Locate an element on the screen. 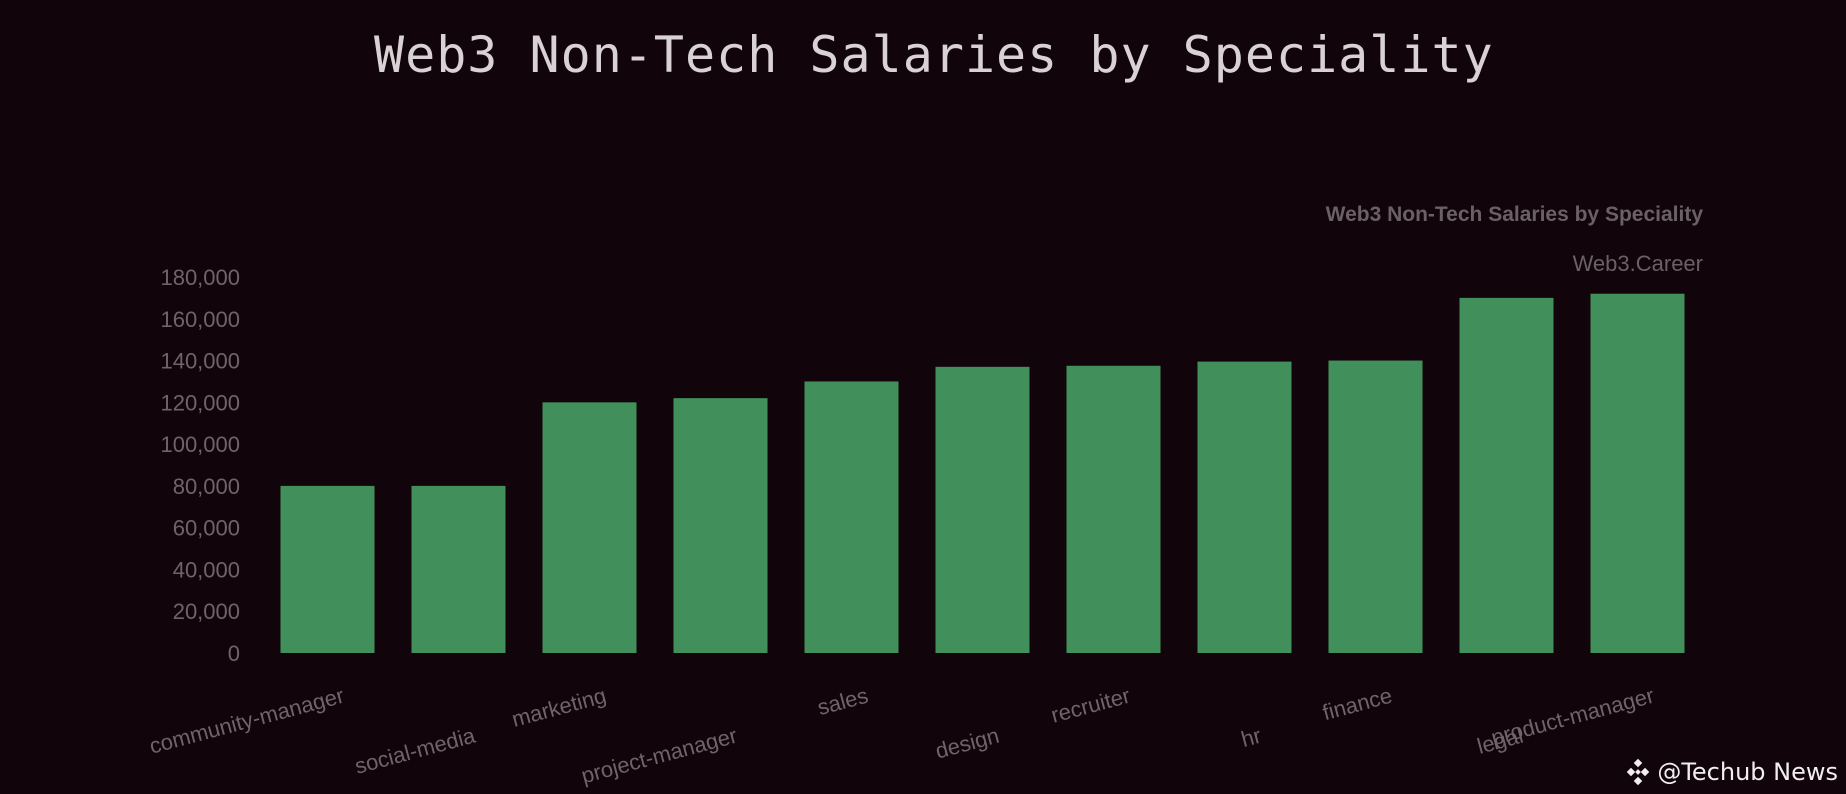  x-tick-label: hr is located at coordinates (1250, 737).